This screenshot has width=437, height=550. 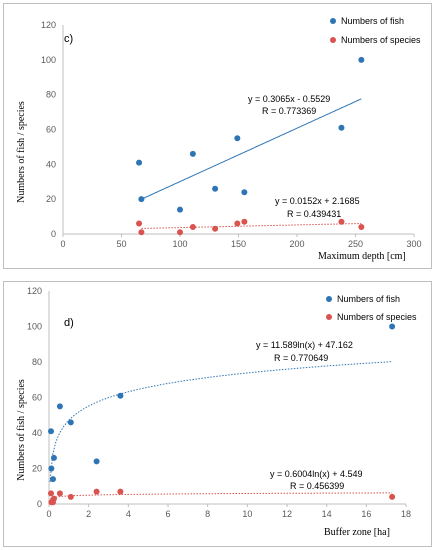 I want to click on r-value-fish-d: R = 0.770649, so click(x=301, y=358).